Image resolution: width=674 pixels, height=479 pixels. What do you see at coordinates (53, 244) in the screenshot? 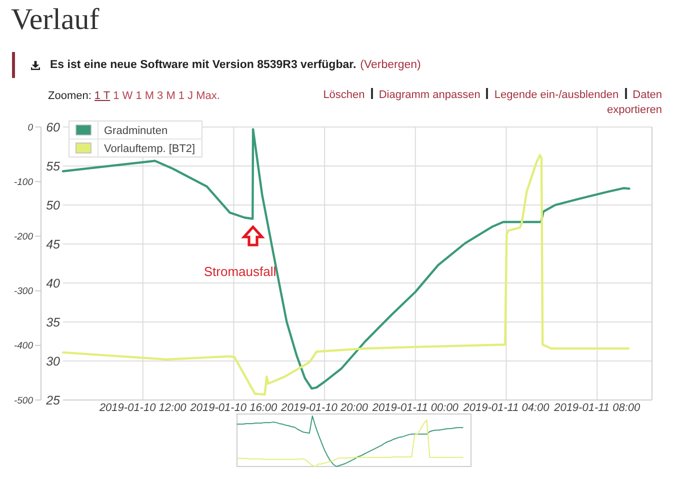
I see `y-tick-label: 45` at bounding box center [53, 244].